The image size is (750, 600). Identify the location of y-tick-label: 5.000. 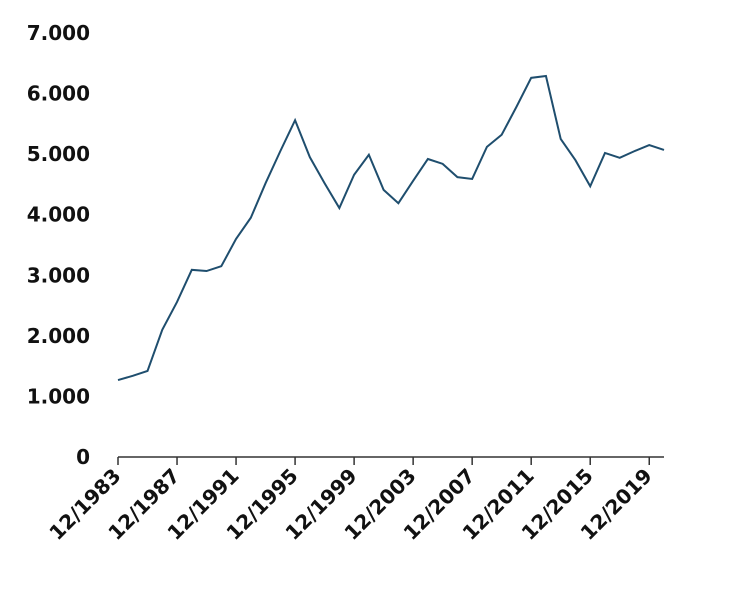
(58, 154).